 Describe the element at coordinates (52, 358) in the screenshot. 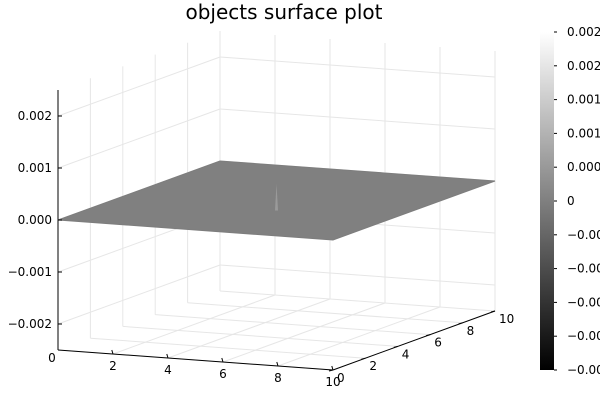

I see `x-origin-label: 0` at that location.